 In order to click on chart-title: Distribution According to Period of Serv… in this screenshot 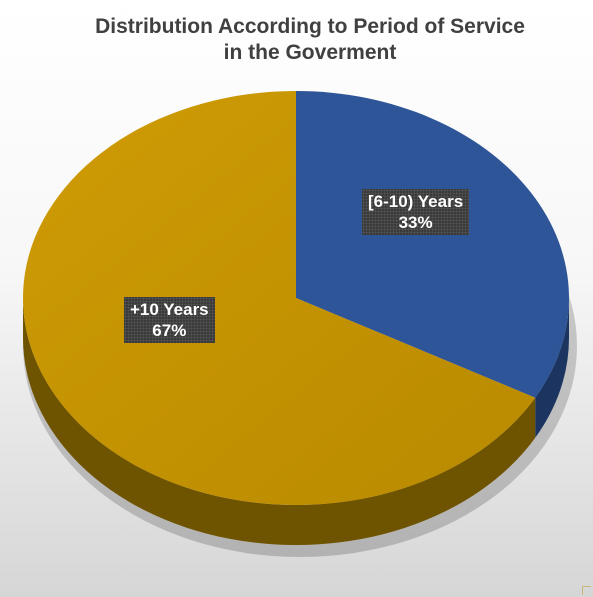, I will do `click(310, 40)`.